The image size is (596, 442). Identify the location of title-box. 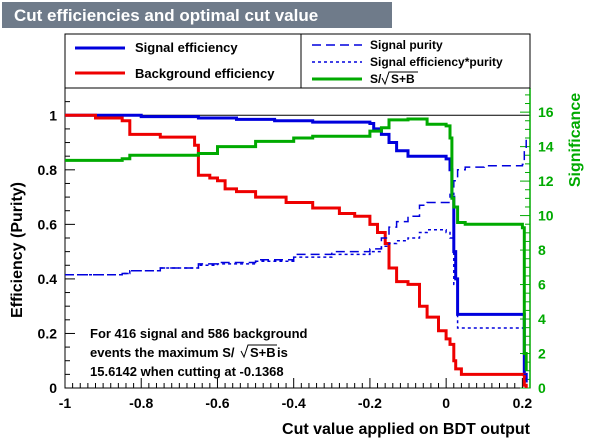
(197, 15).